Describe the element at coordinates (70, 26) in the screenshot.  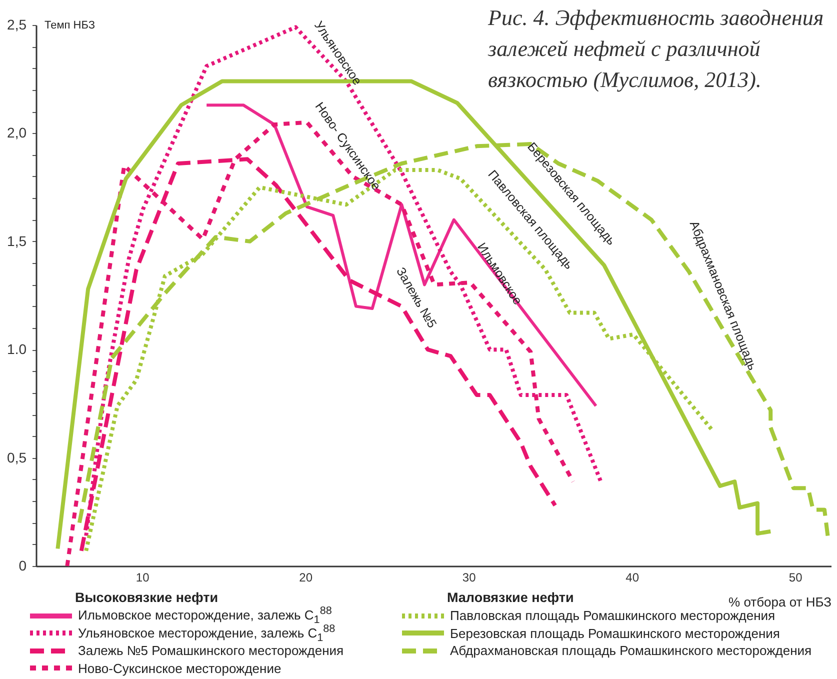
I see `y-axis-title: Темп НБЗ` at that location.